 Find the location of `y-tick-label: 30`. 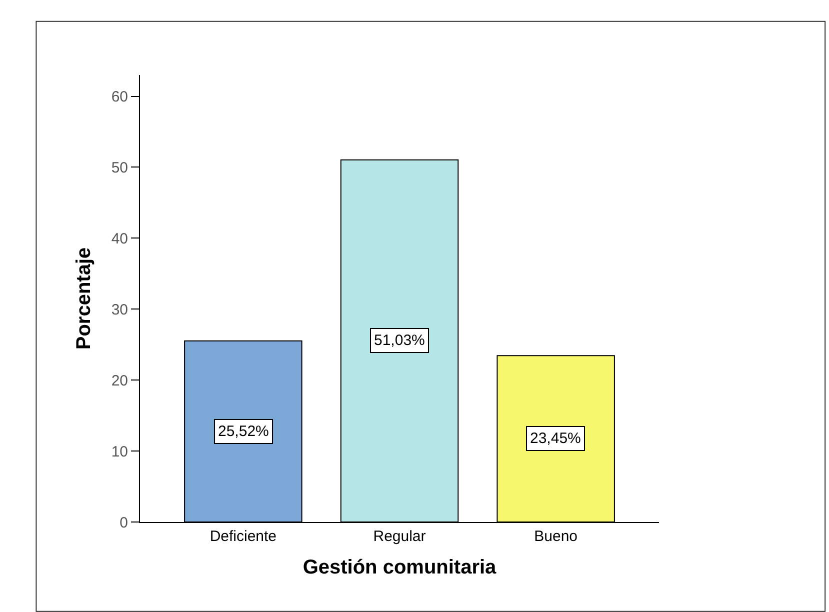

y-tick-label: 30 is located at coordinates (119, 309).